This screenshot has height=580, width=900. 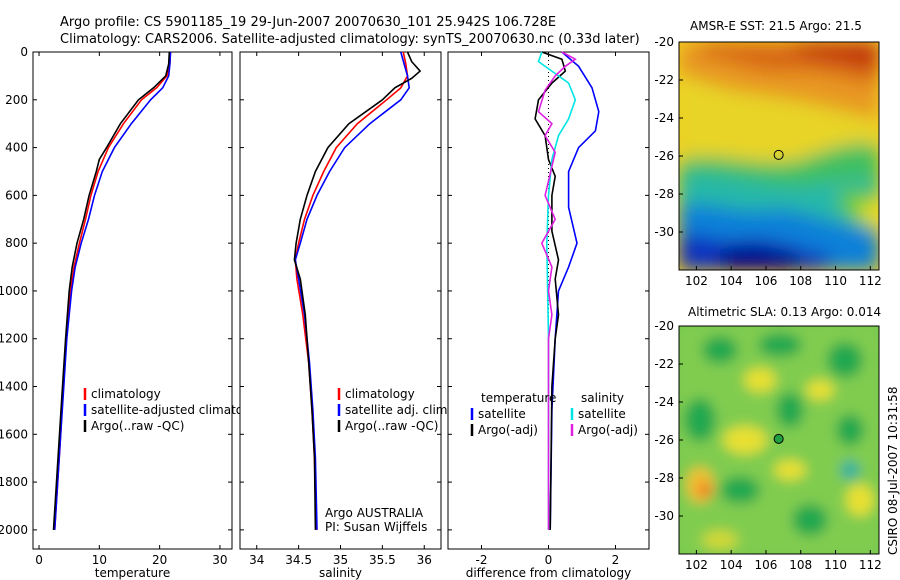 I want to click on y-tick-label: 600, so click(x=16, y=195).